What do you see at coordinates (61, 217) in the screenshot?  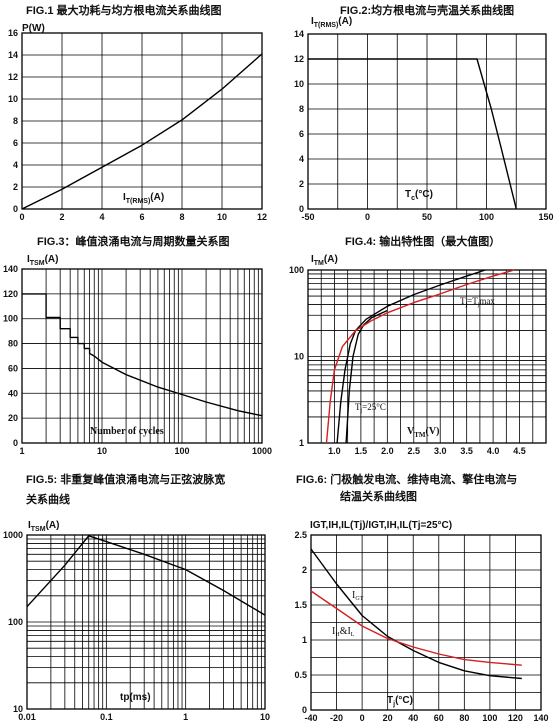 I see `x-tick-label: 2` at bounding box center [61, 217].